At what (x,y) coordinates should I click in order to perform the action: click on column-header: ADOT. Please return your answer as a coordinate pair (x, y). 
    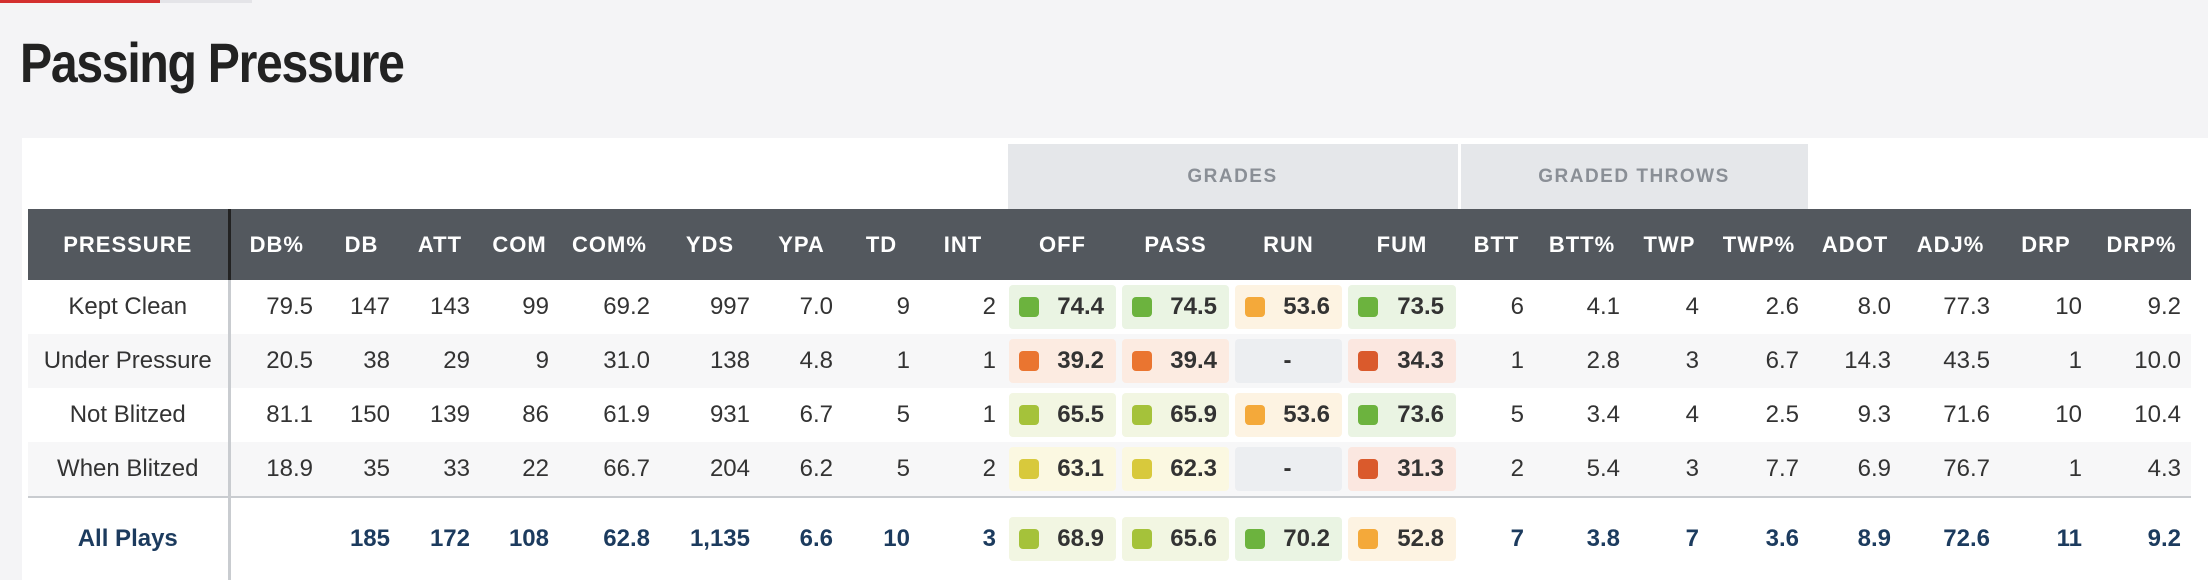
    Looking at the image, I should click on (1855, 244).